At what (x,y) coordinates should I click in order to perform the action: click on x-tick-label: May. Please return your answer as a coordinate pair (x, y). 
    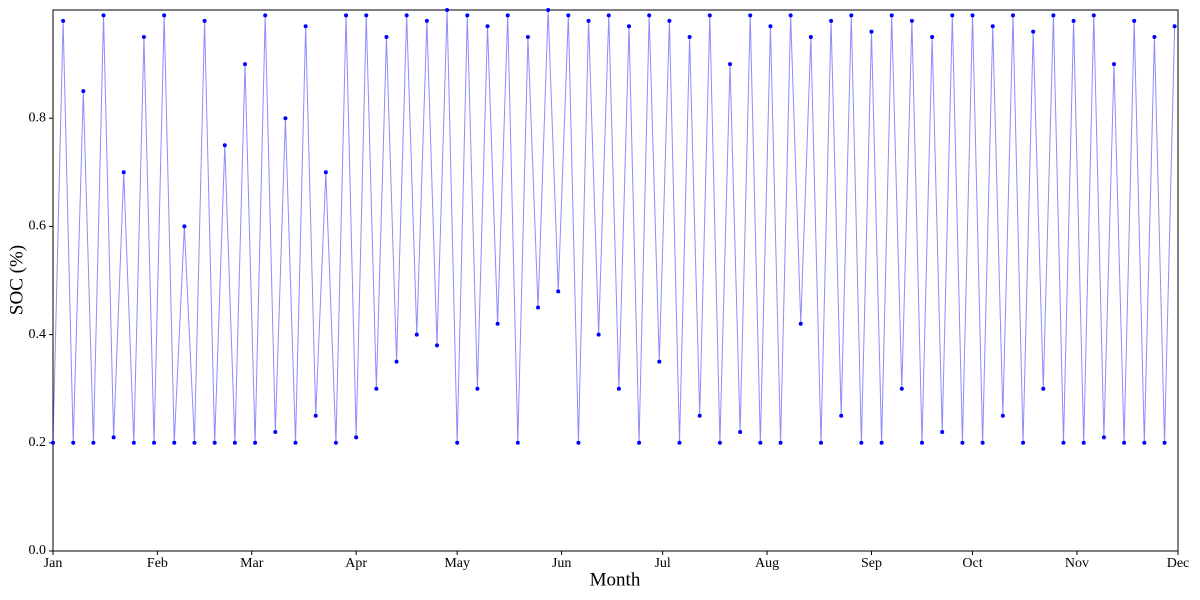
    Looking at the image, I should click on (457, 563).